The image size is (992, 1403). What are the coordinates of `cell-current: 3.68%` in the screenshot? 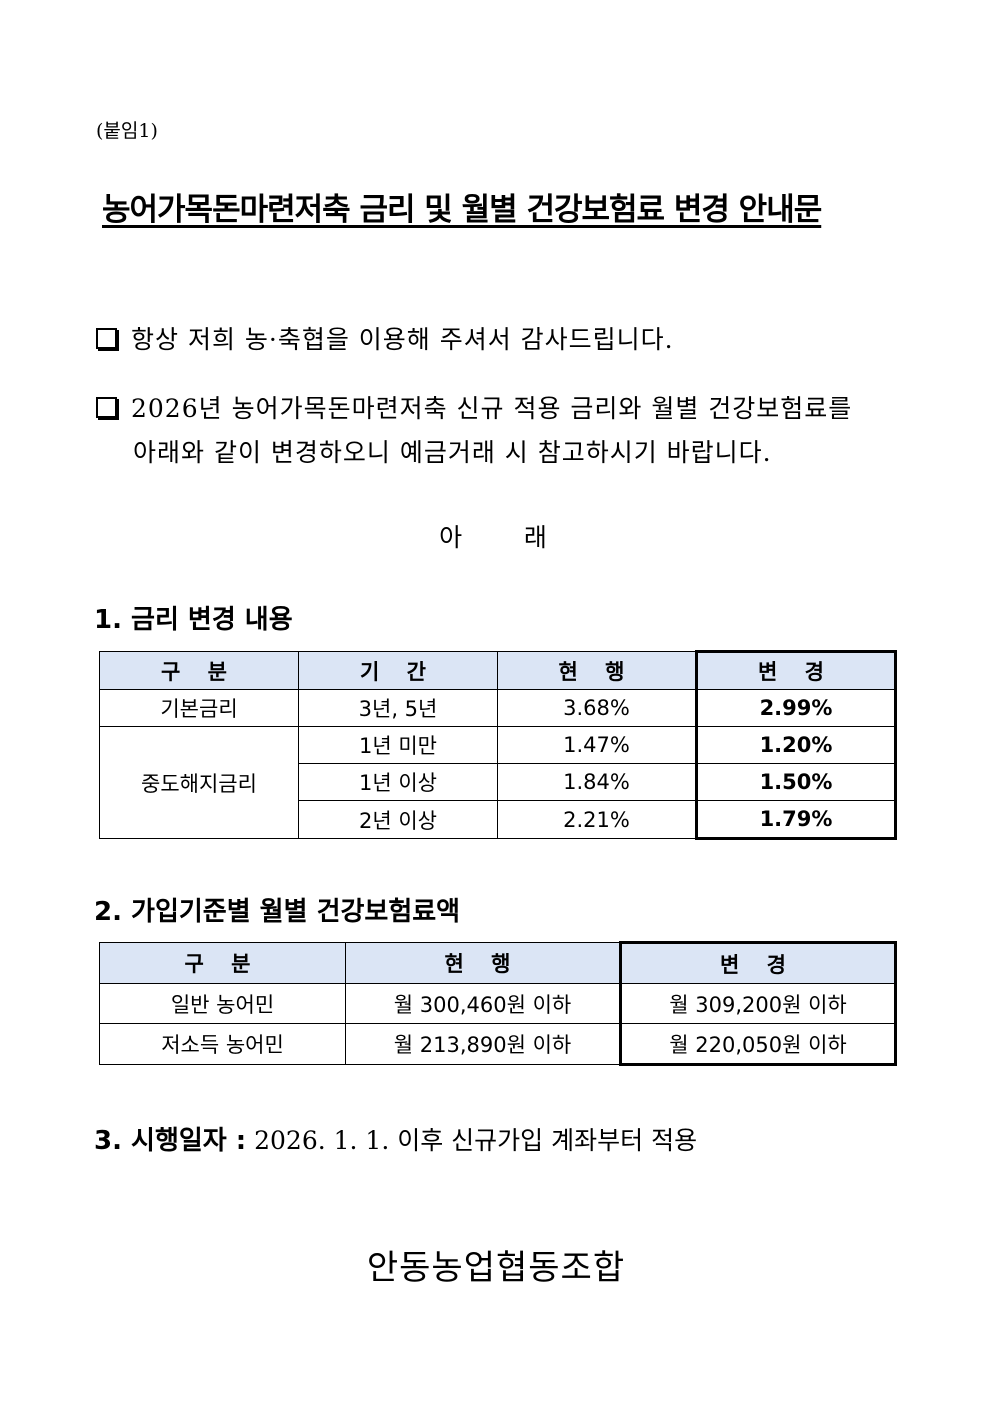 It's located at (597, 708).